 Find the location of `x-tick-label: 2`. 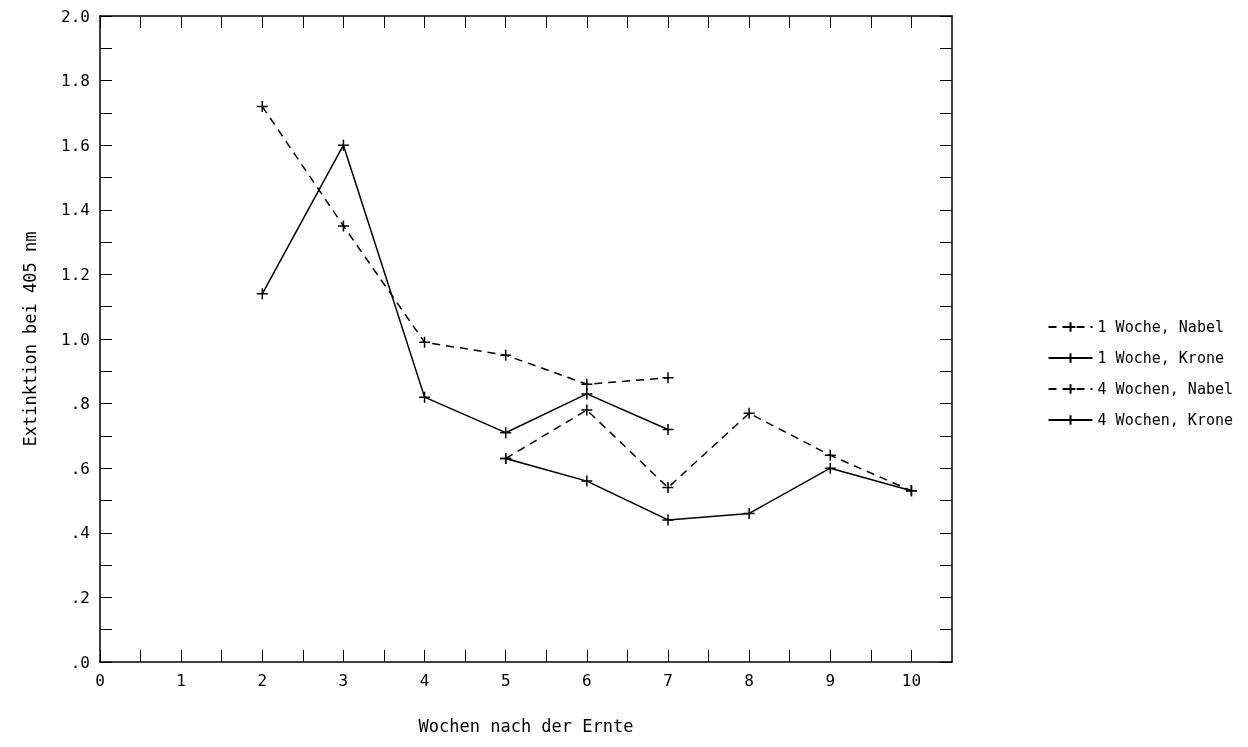

x-tick-label: 2 is located at coordinates (262, 680).